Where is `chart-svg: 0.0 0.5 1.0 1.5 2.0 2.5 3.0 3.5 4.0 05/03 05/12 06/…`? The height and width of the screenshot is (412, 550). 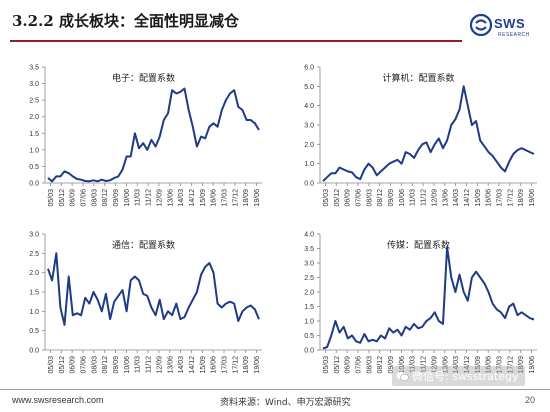
chart-svg: 0.0 0.5 1.0 1.5 2.0 2.5 3.0 3.5 4.0 05/03 05/12 06/… is located at coordinates (420, 303).